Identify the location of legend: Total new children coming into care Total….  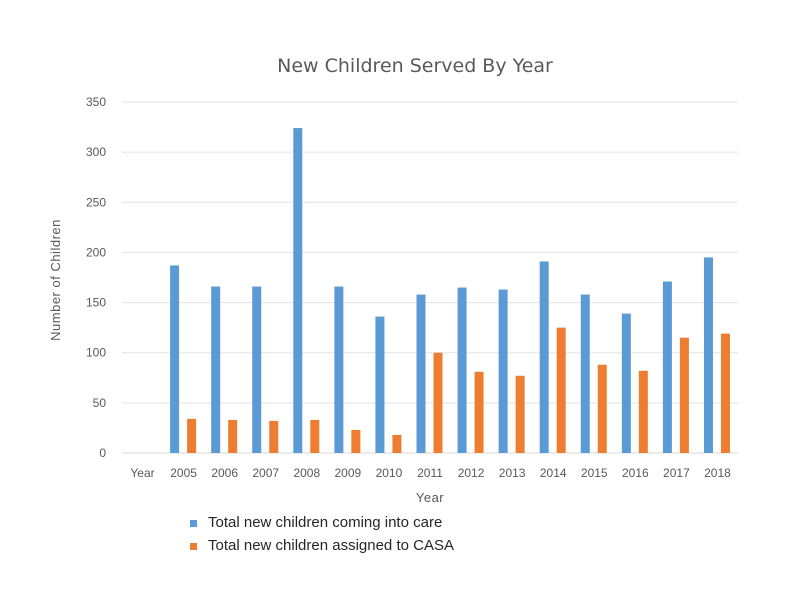
(322, 534).